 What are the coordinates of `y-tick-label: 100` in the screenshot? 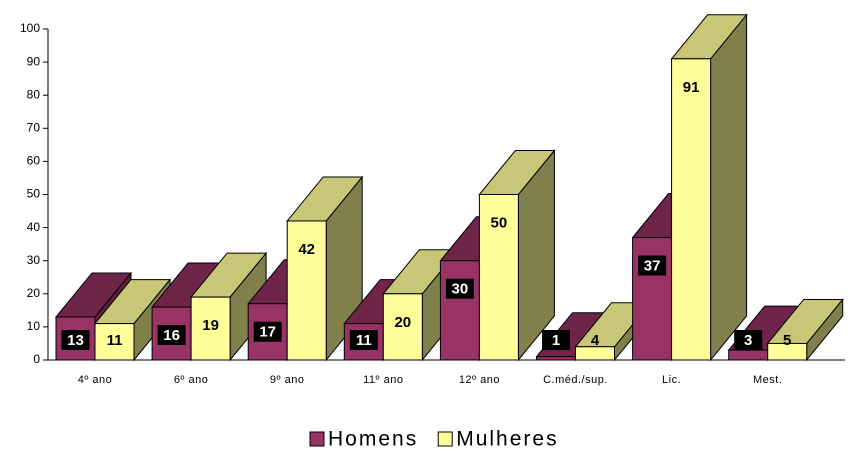 It's located at (30, 28).